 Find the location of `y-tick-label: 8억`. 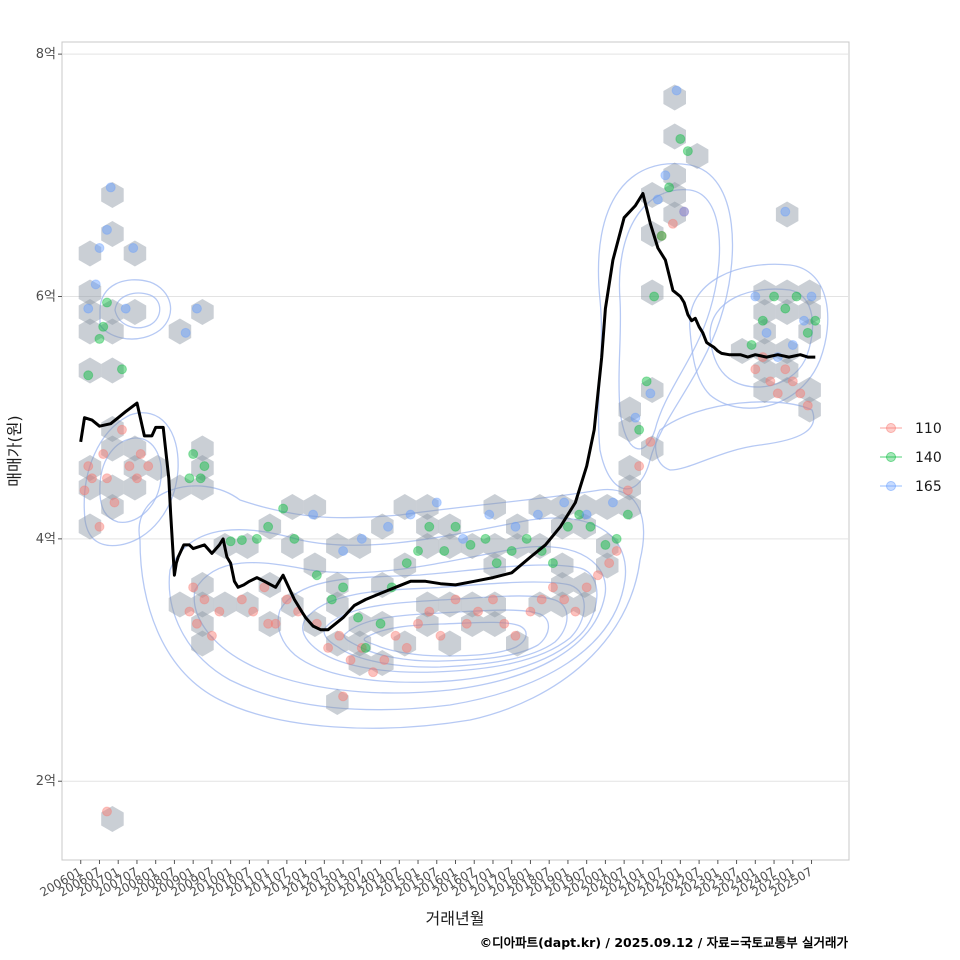

y-tick-label: 8억 is located at coordinates (46, 54).